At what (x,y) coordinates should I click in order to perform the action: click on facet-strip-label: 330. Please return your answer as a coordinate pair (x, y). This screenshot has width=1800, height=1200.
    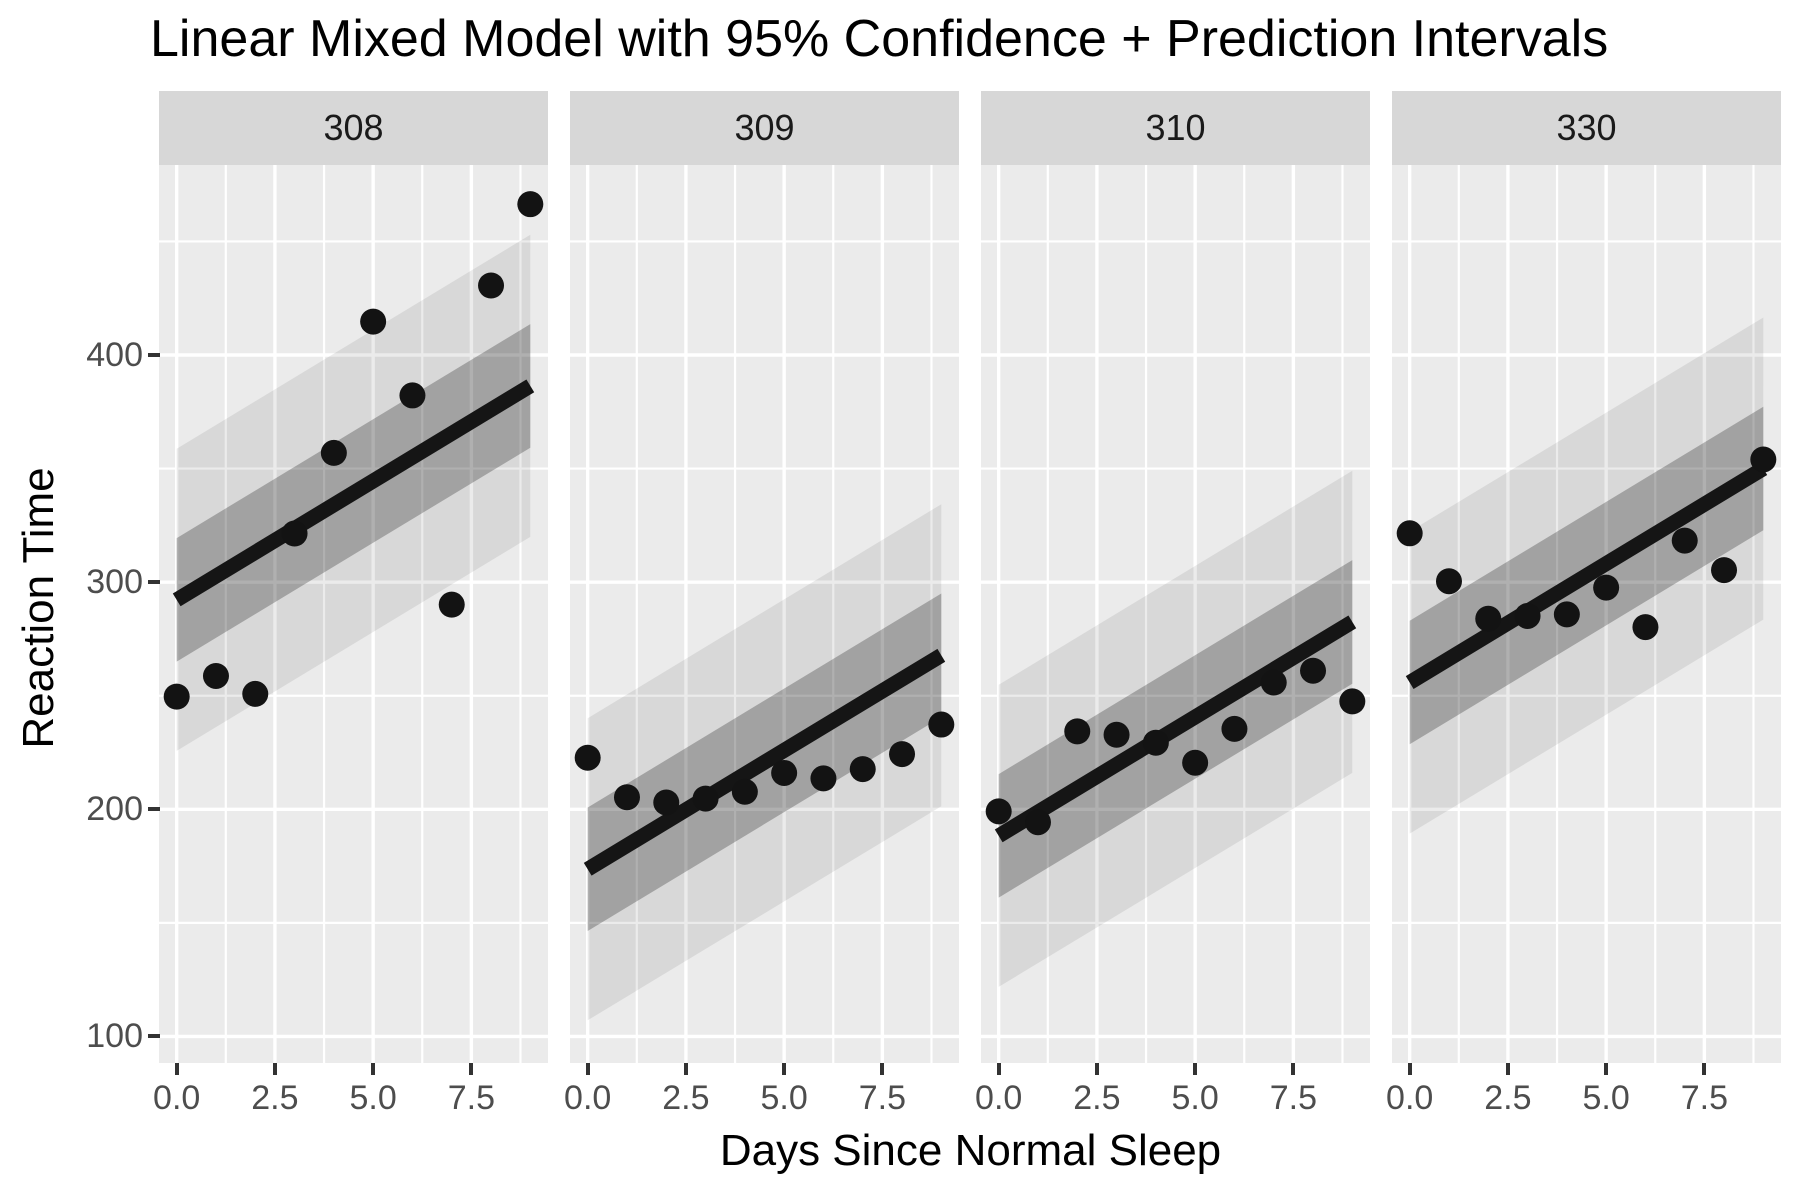
    Looking at the image, I should click on (1586, 127).